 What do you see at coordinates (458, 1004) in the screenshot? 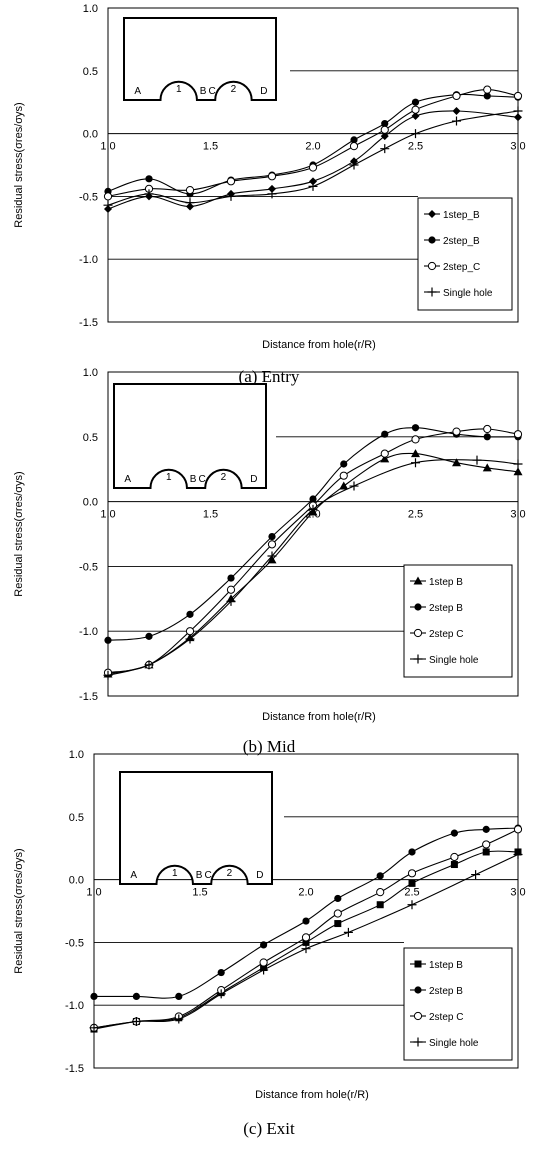
I see `legend-box` at bounding box center [458, 1004].